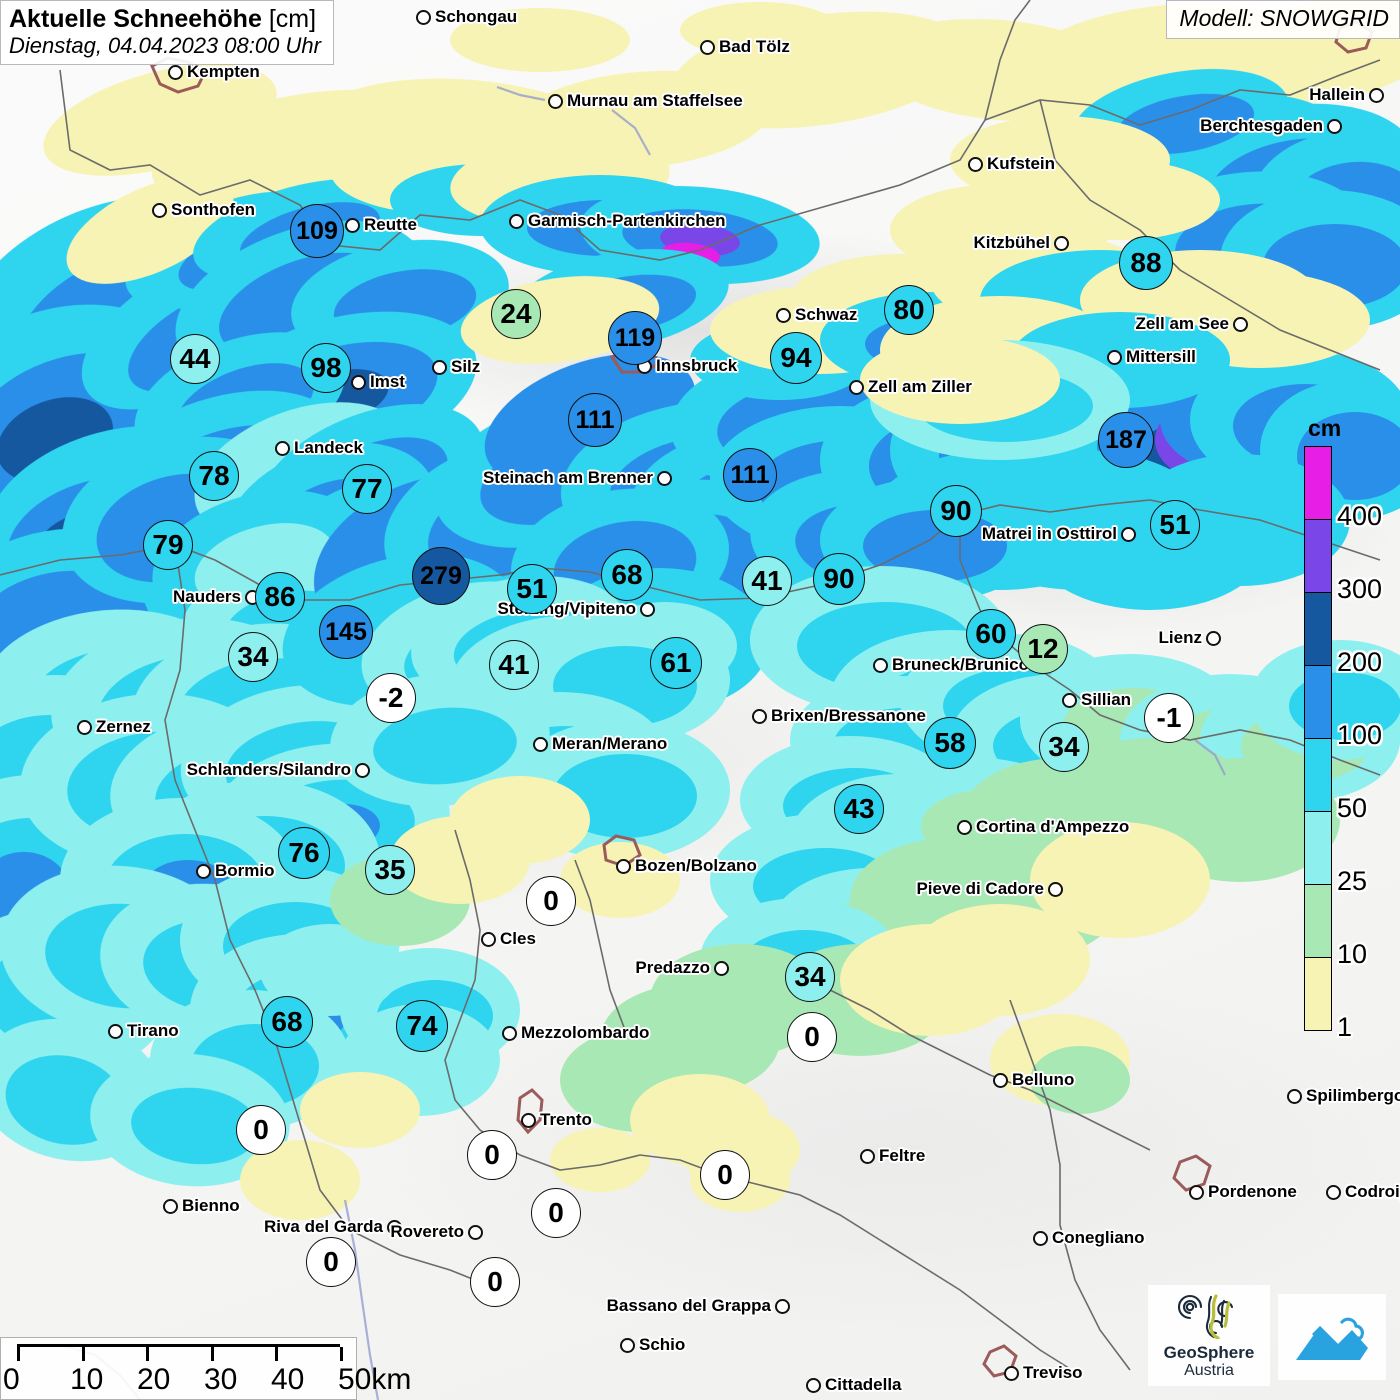 The image size is (1400, 1400). I want to click on city-label: Bruneck/Brunico, so click(951, 665).